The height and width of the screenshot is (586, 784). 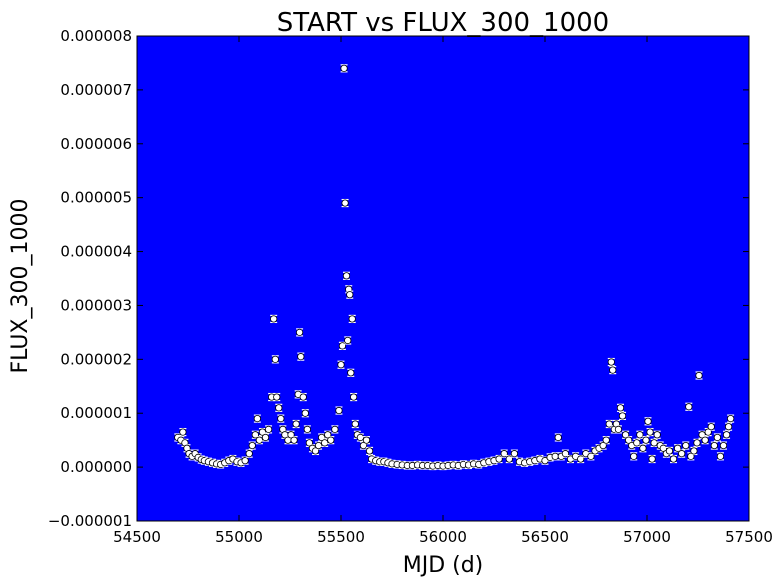 I want to click on x-tick-label: 57500, so click(x=749, y=537).